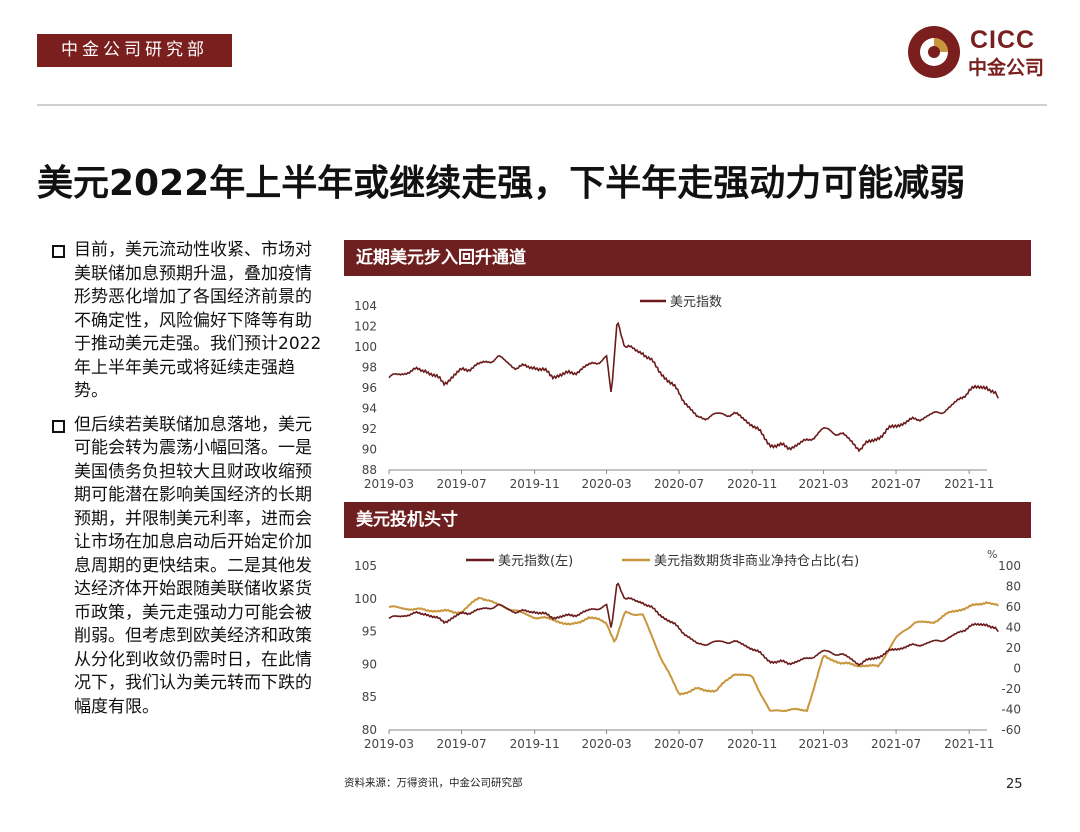 The image size is (1080, 832). I want to click on legend-label-dxy: 美元指数, so click(696, 302).